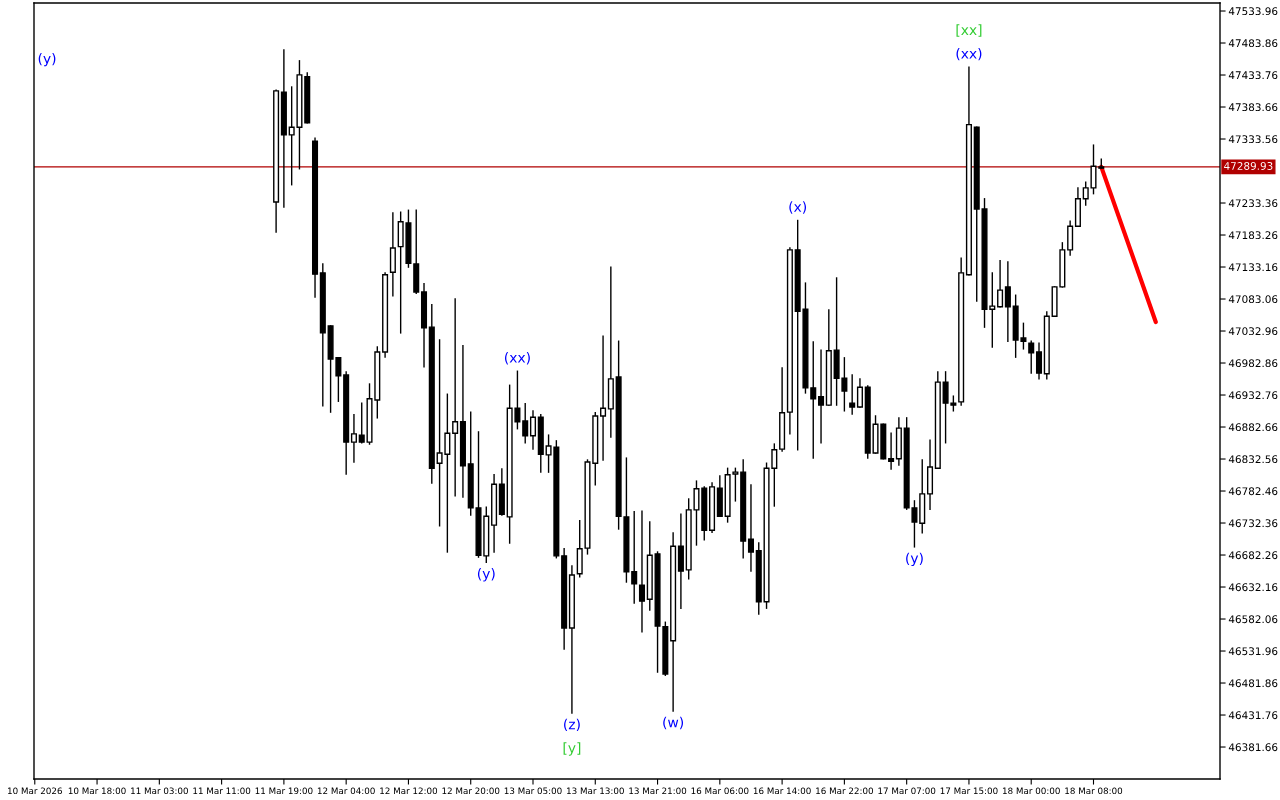 Image resolution: width=1280 pixels, height=800 pixels. I want to click on y-tick-label: 47032.96, so click(1253, 331).